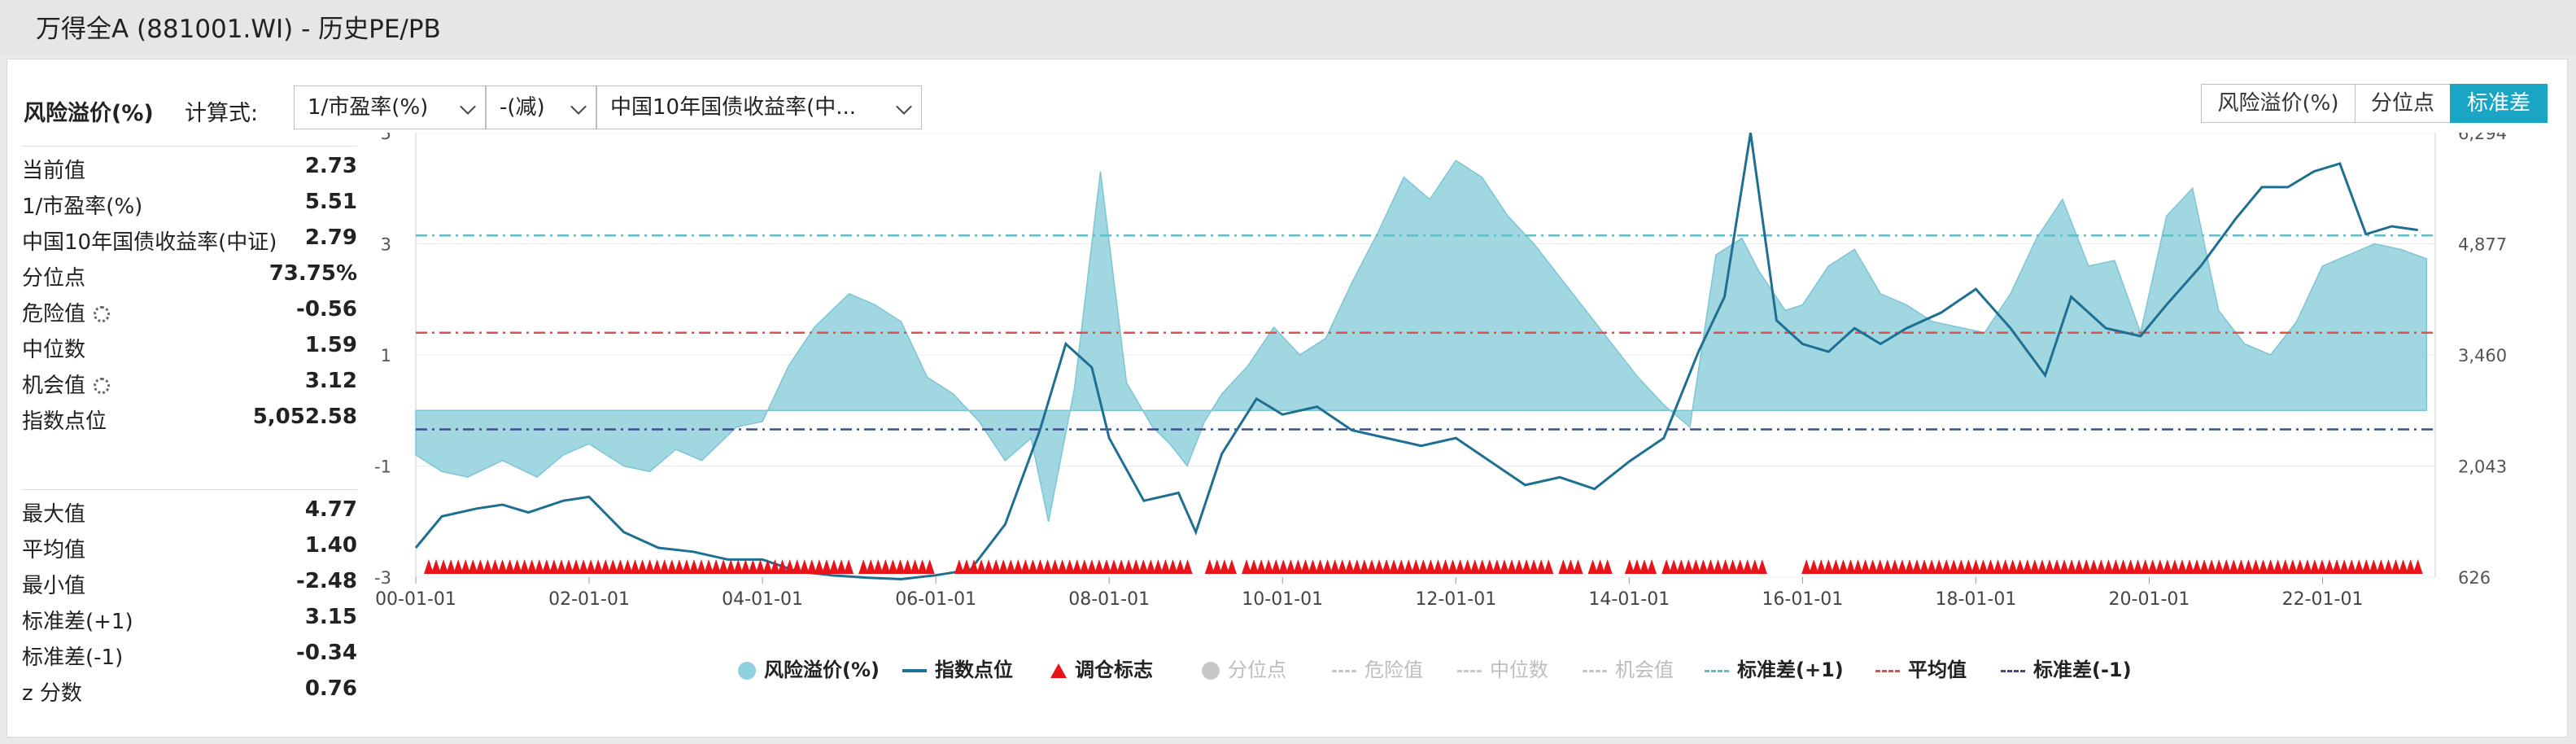 Image resolution: width=2576 pixels, height=744 pixels. What do you see at coordinates (1377, 670) in the screenshot?
I see `legend-item: 危险值` at bounding box center [1377, 670].